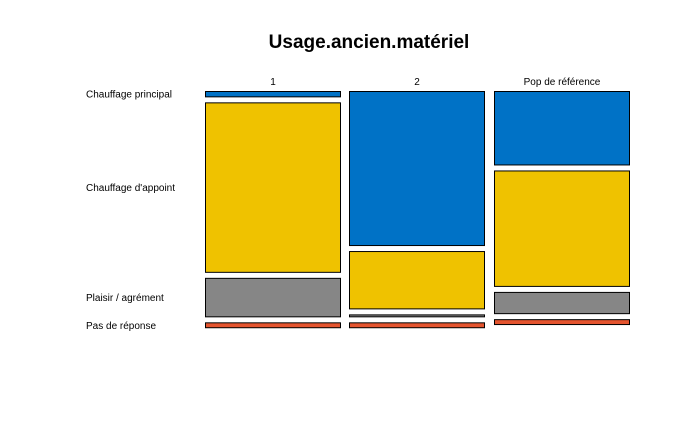 Image resolution: width=700 pixels, height=432 pixels. What do you see at coordinates (562, 82) in the screenshot?
I see `column-label-pop-de-reference: Pop de référence` at bounding box center [562, 82].